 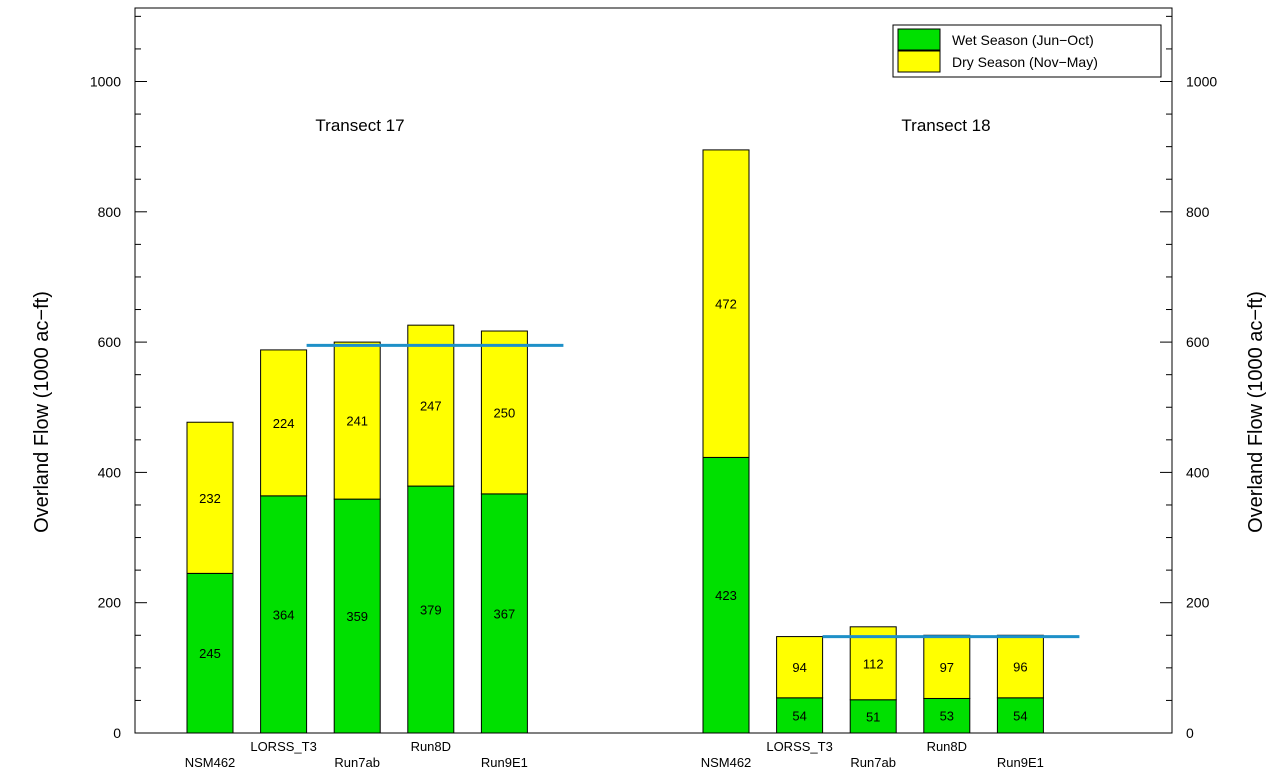 What do you see at coordinates (117, 733) in the screenshot?
I see `y-tick-label-left: 0` at bounding box center [117, 733].